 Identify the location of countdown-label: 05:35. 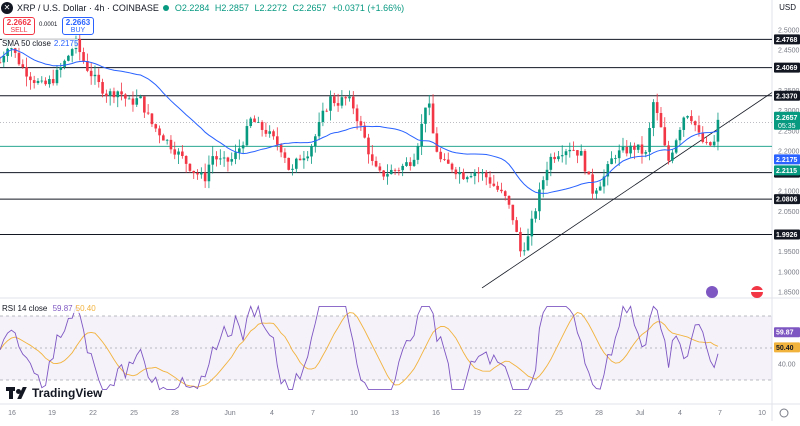
(787, 126).